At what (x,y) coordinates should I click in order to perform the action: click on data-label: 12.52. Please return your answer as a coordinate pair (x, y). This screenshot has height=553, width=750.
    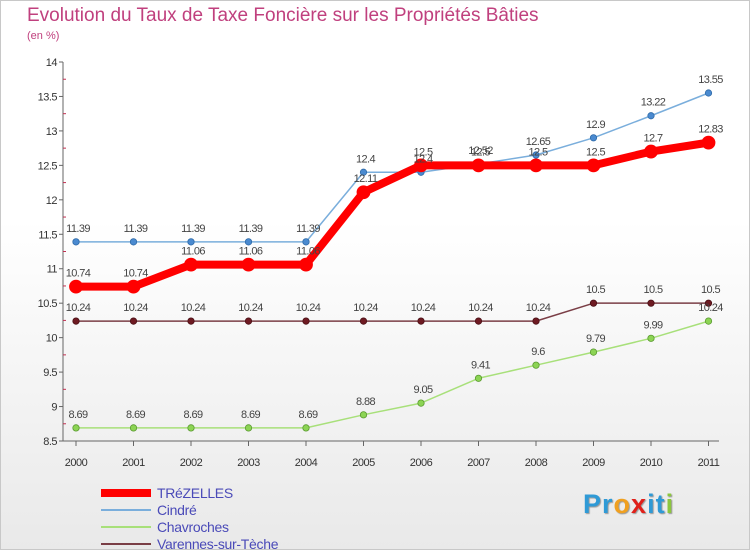
    Looking at the image, I should click on (480, 151).